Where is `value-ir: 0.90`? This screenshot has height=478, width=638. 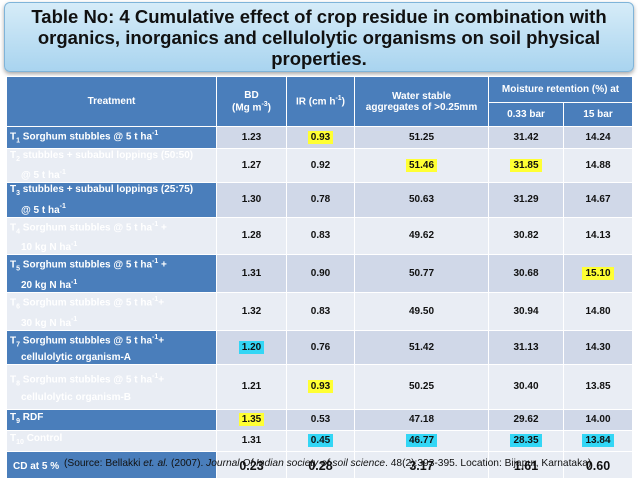 value-ir: 0.90 is located at coordinates (320, 274).